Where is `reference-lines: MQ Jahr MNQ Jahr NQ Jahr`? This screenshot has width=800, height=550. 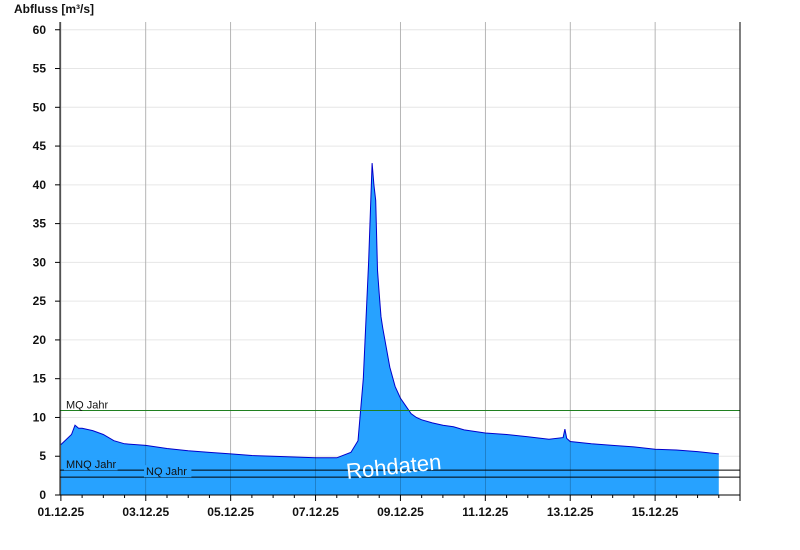
reference-lines: MQ Jahr MNQ Jahr NQ Jahr is located at coordinates (400, 438).